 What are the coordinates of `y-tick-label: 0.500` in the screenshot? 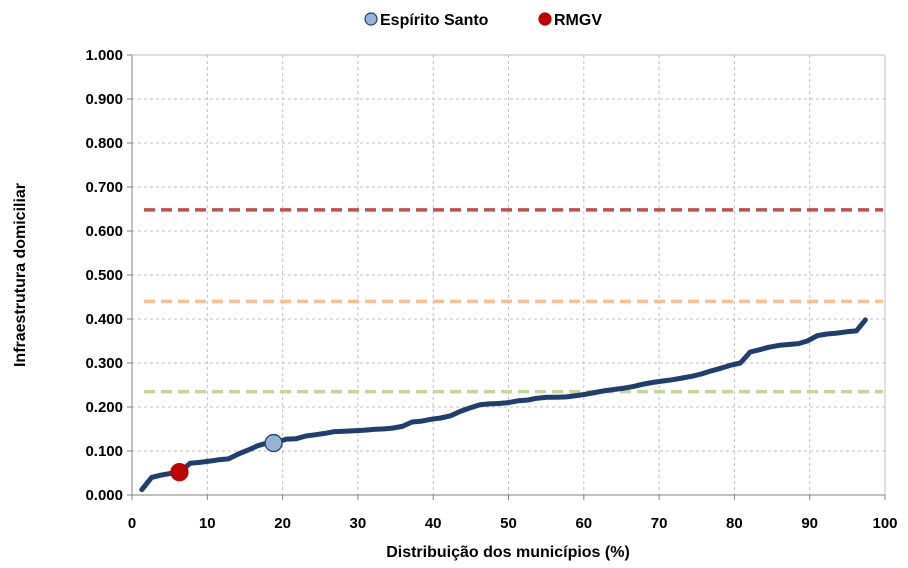 It's located at (104, 275).